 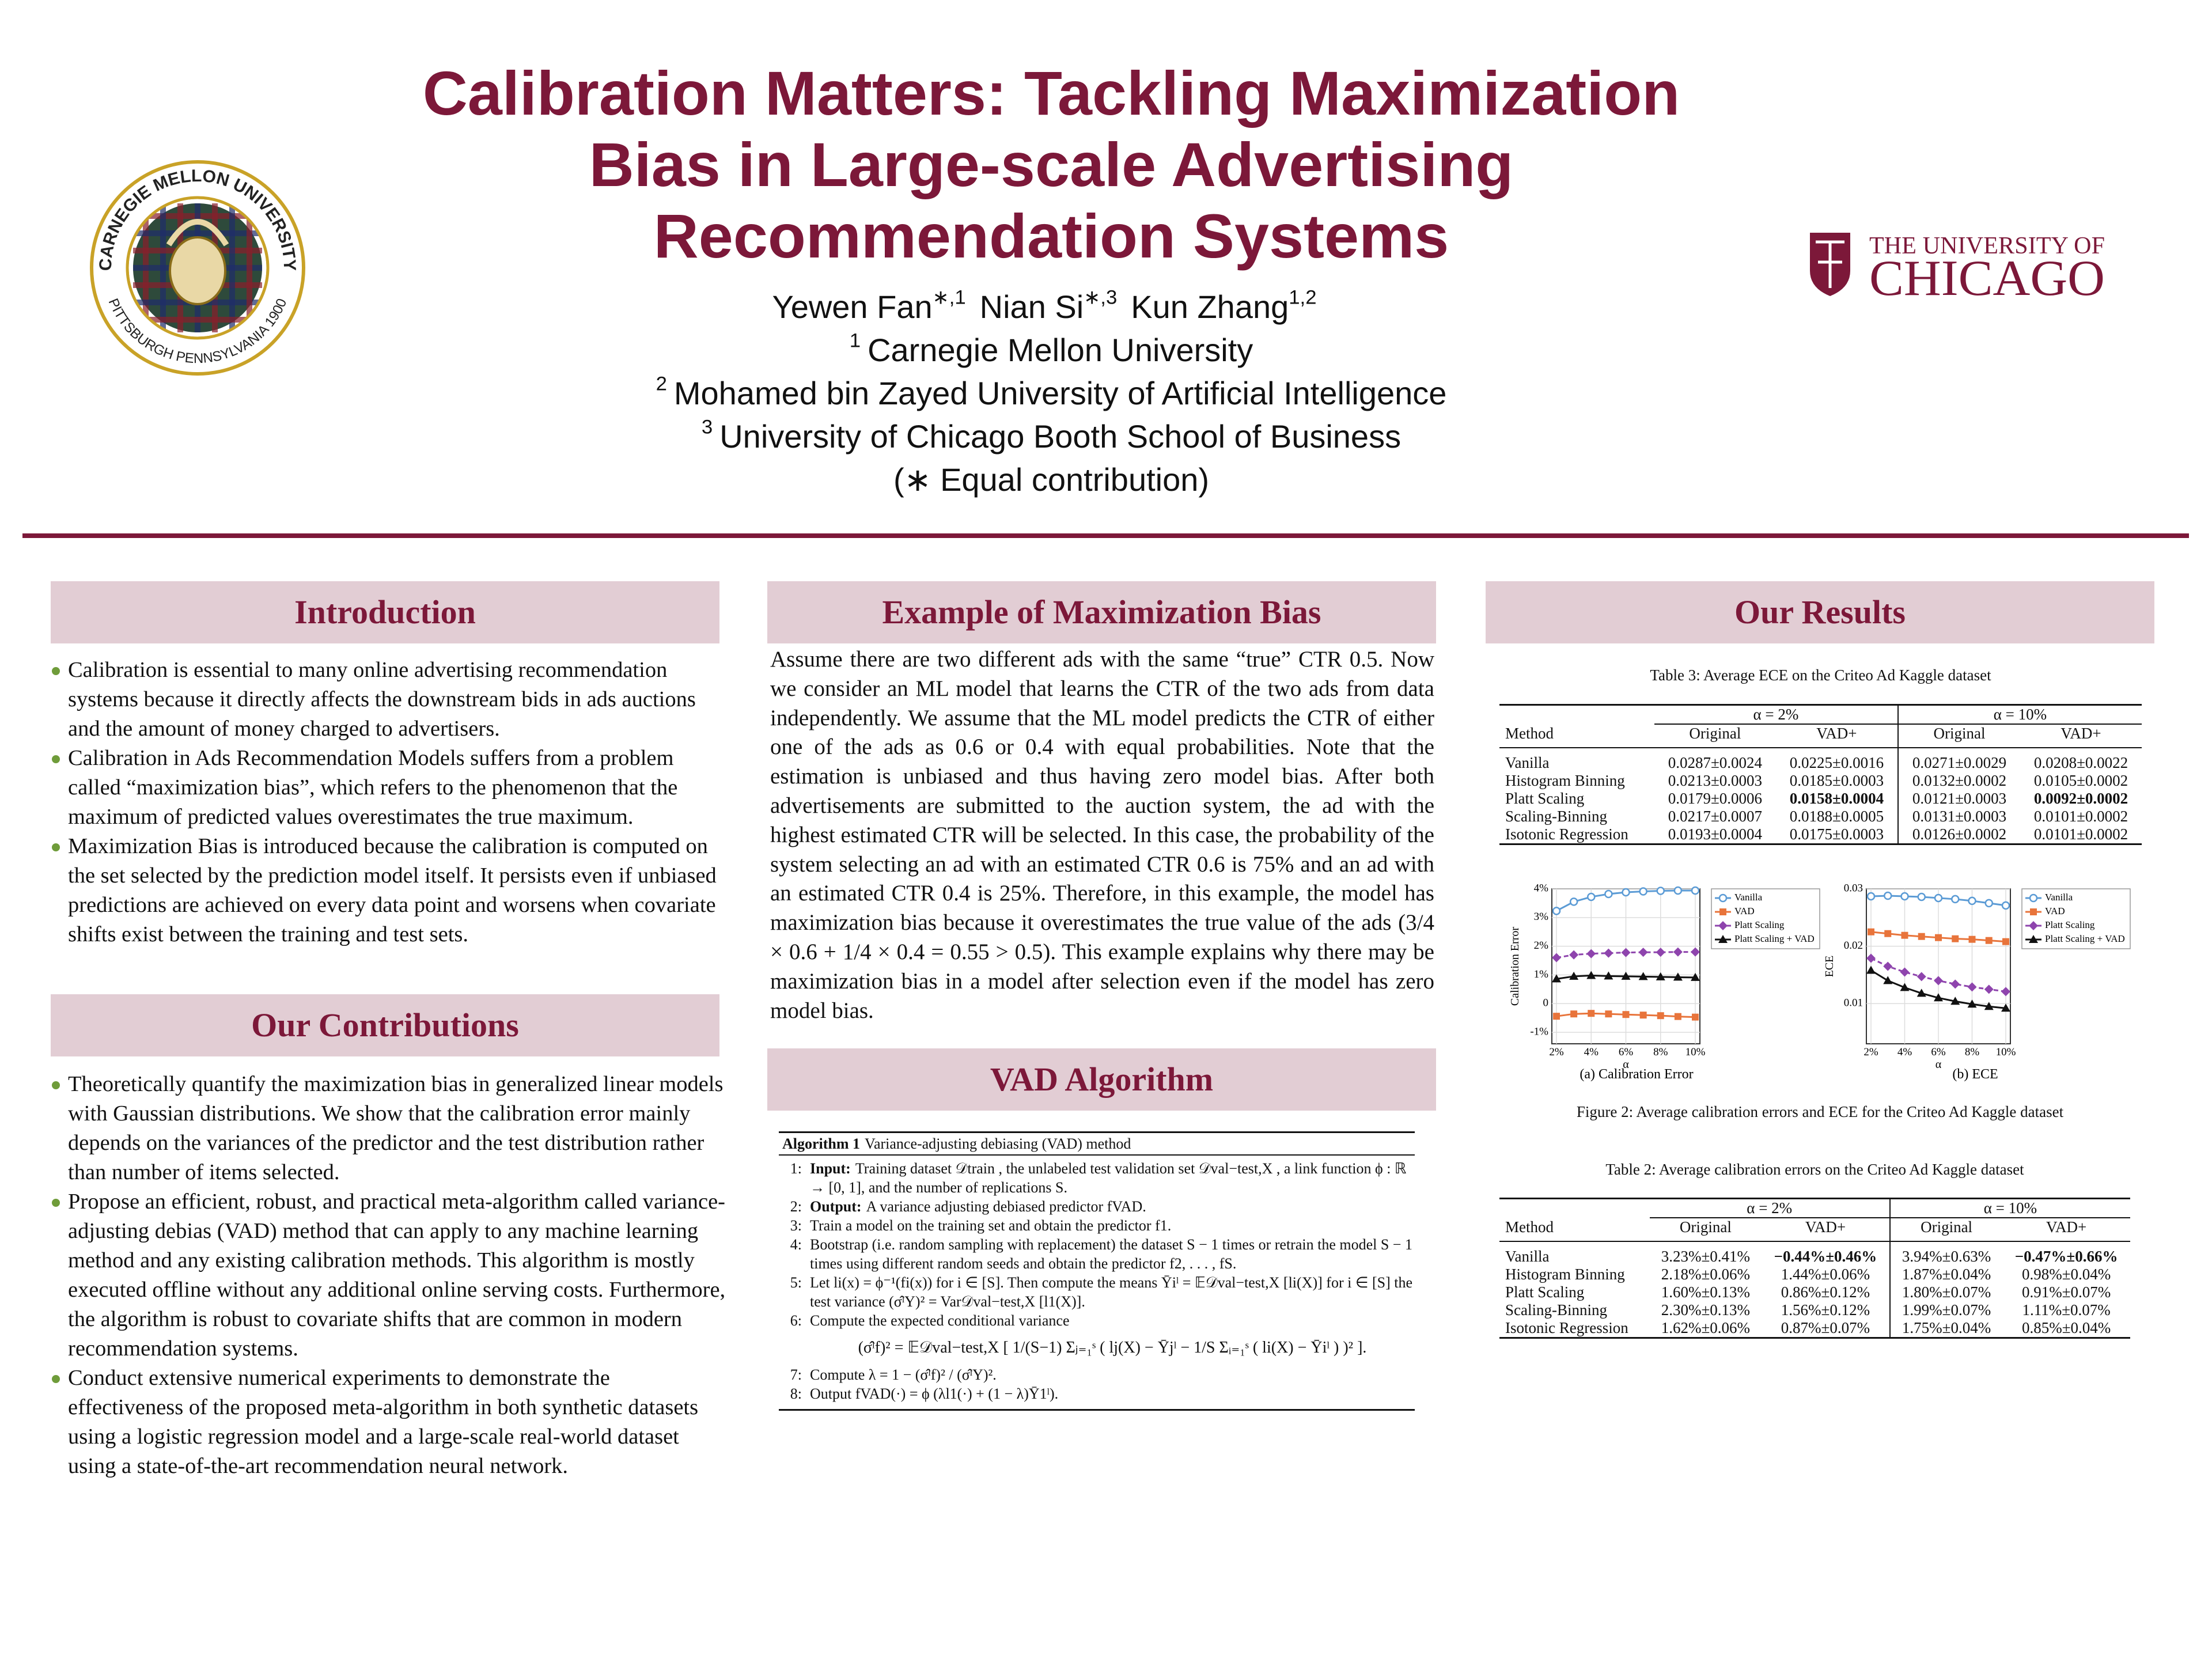 What do you see at coordinates (1574, 1230) in the screenshot?
I see `column-header: Method` at bounding box center [1574, 1230].